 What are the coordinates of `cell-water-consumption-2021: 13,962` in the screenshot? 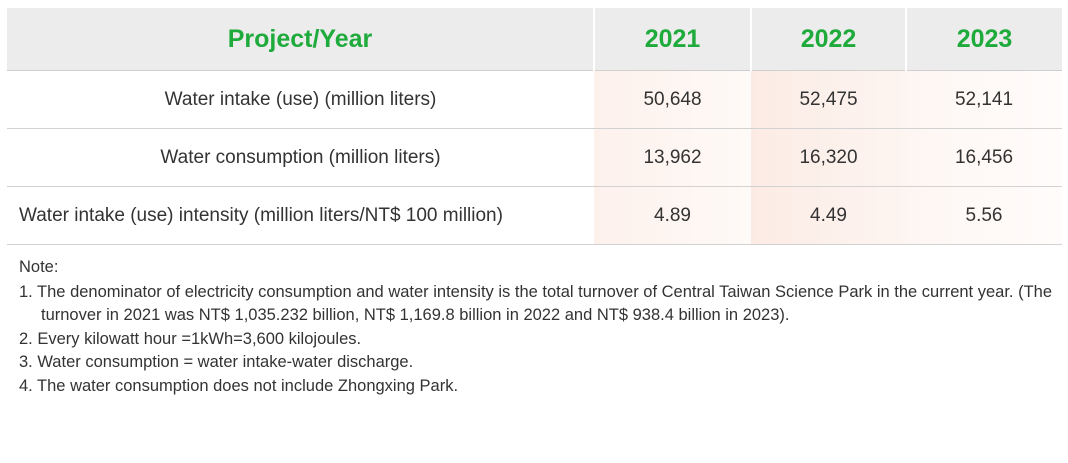 It's located at (672, 157).